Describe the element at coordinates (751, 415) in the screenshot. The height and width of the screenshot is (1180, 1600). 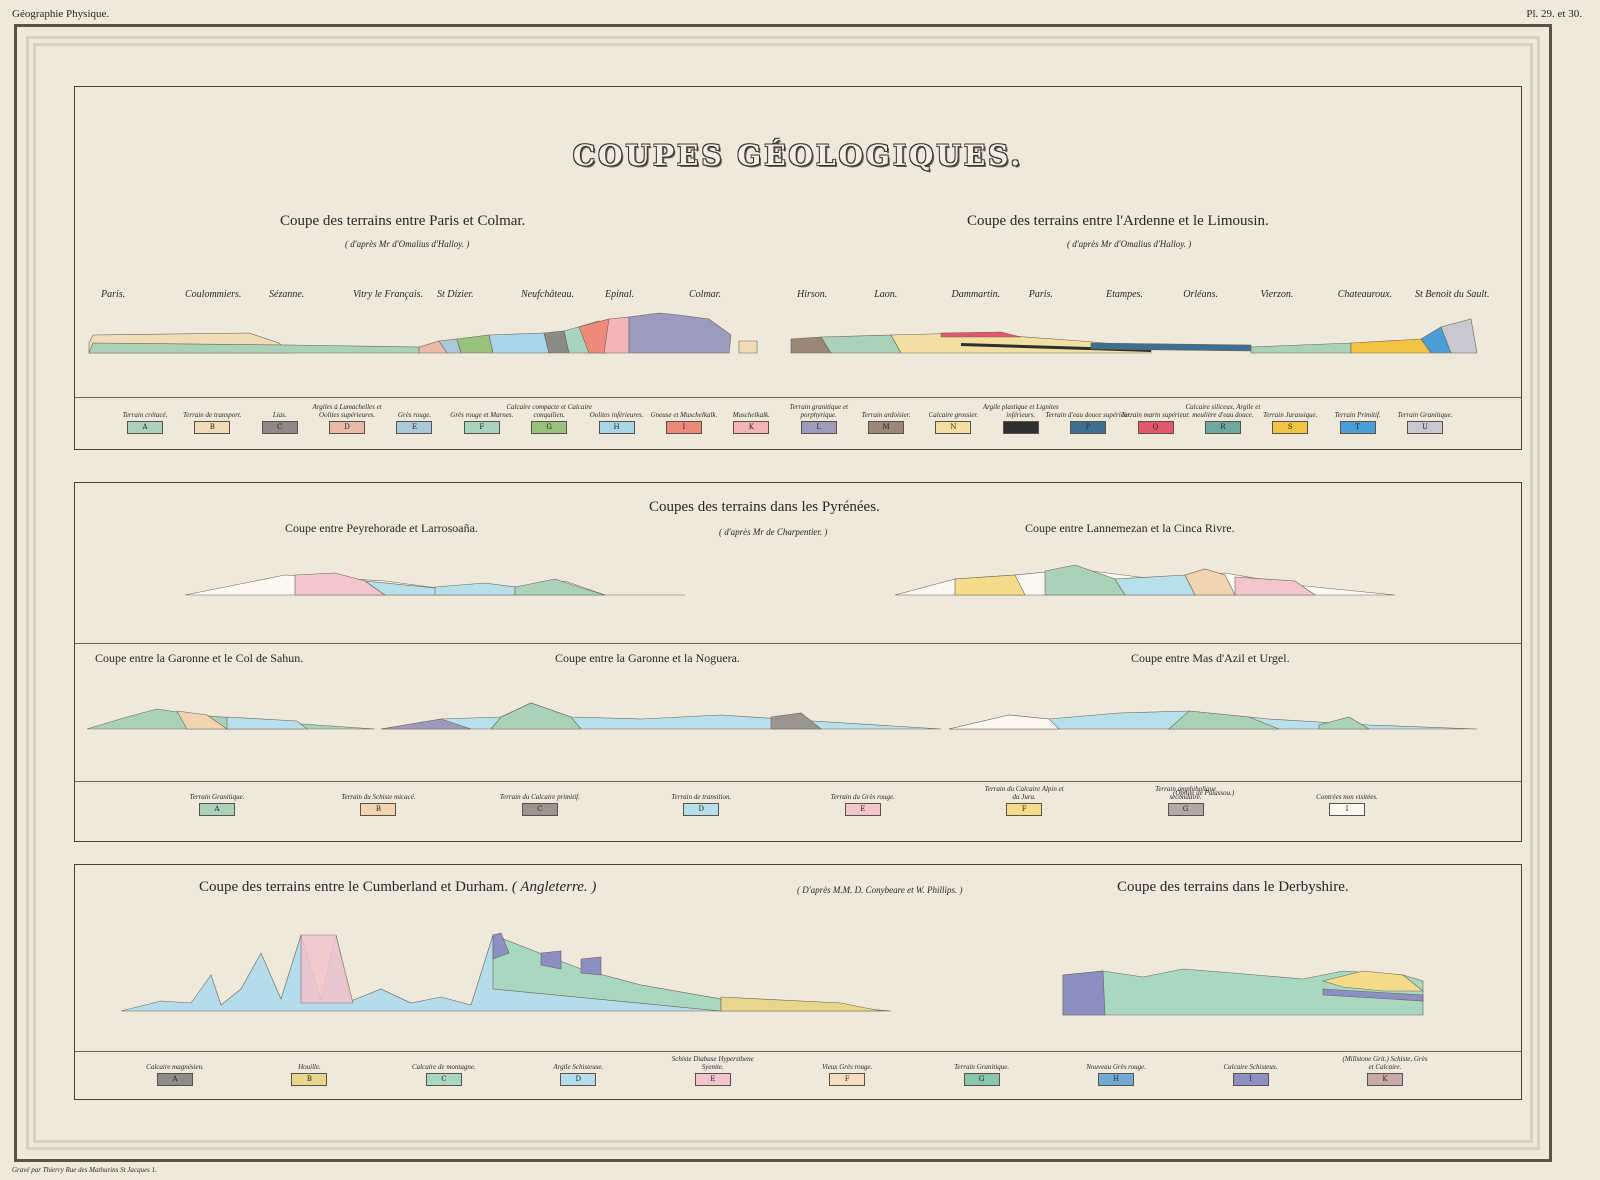
I see `legend-label: Muschelkalk.` at that location.